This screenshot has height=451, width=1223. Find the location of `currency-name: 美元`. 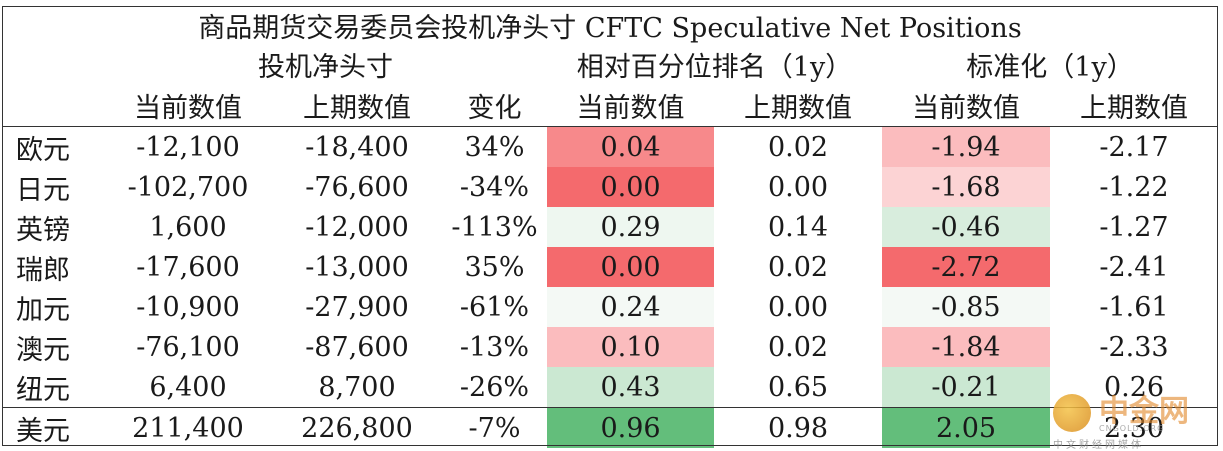

currency-name: 美元 is located at coordinates (53, 427).